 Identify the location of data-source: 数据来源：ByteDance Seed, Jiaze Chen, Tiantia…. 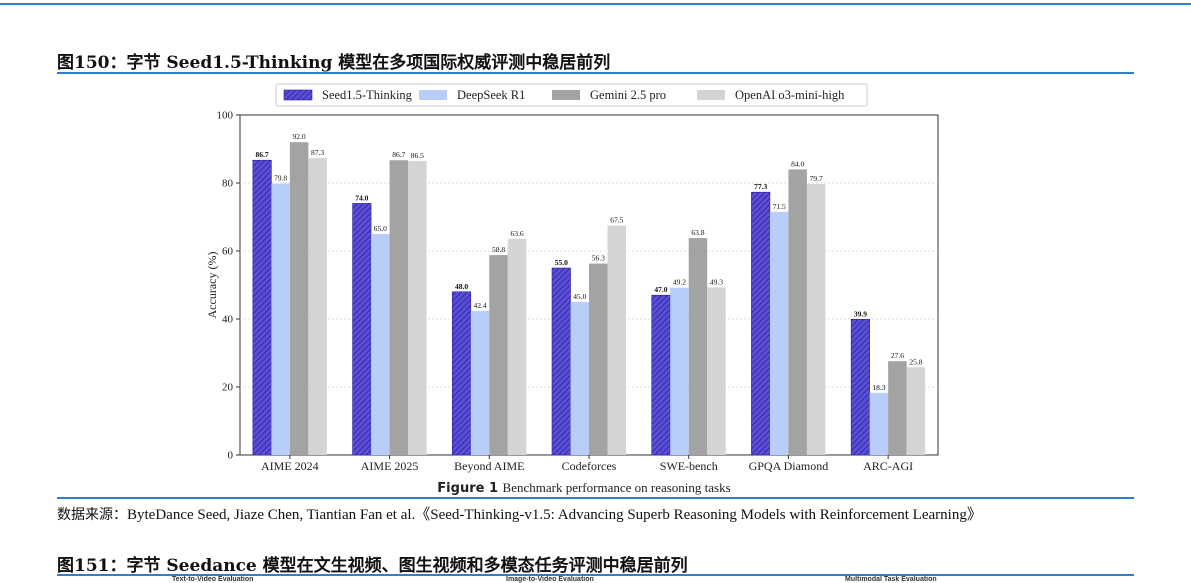
(519, 513).